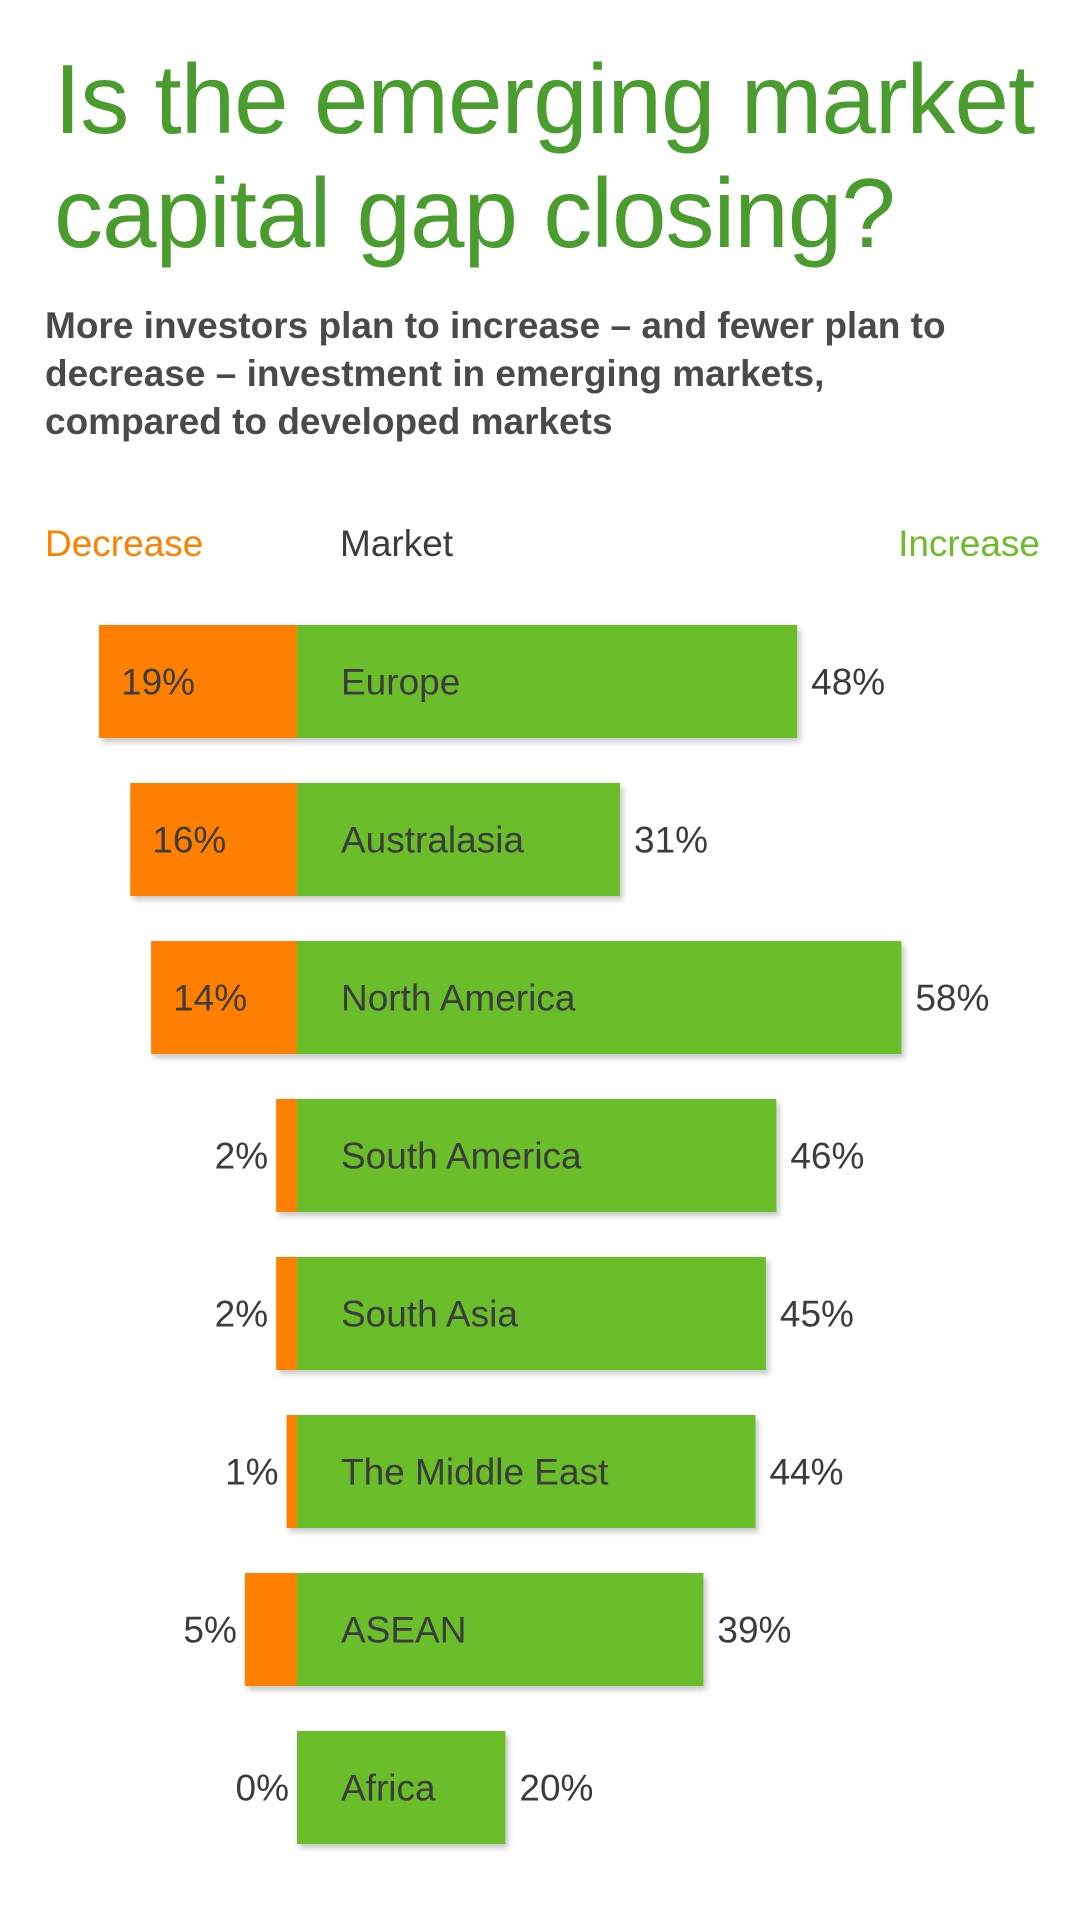 The height and width of the screenshot is (1921, 1081). What do you see at coordinates (599, 997) in the screenshot?
I see `increase-bar-north-america` at bounding box center [599, 997].